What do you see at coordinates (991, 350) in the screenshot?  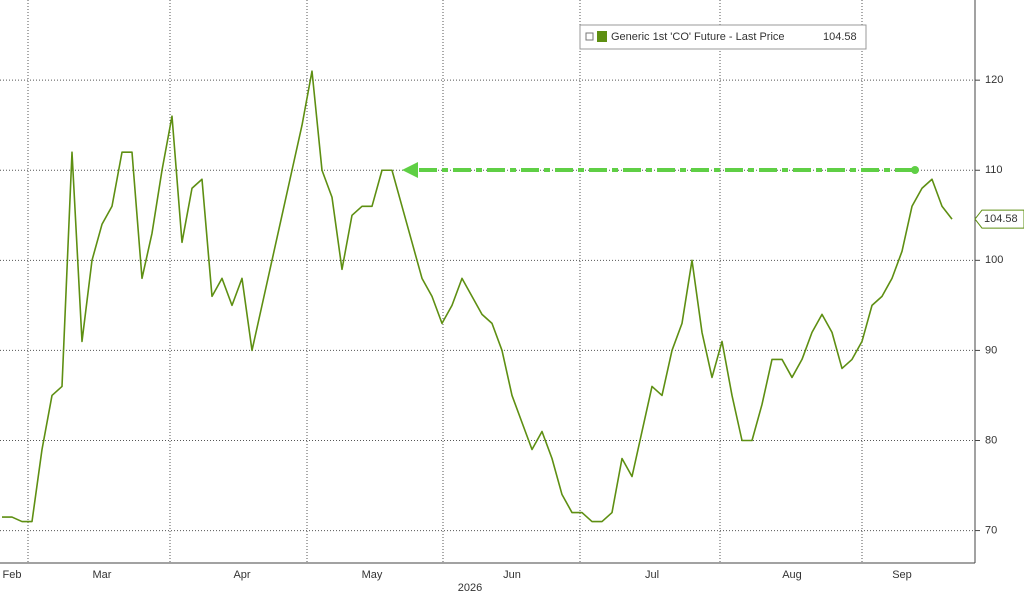 I see `y-tick-label: 90` at bounding box center [991, 350].